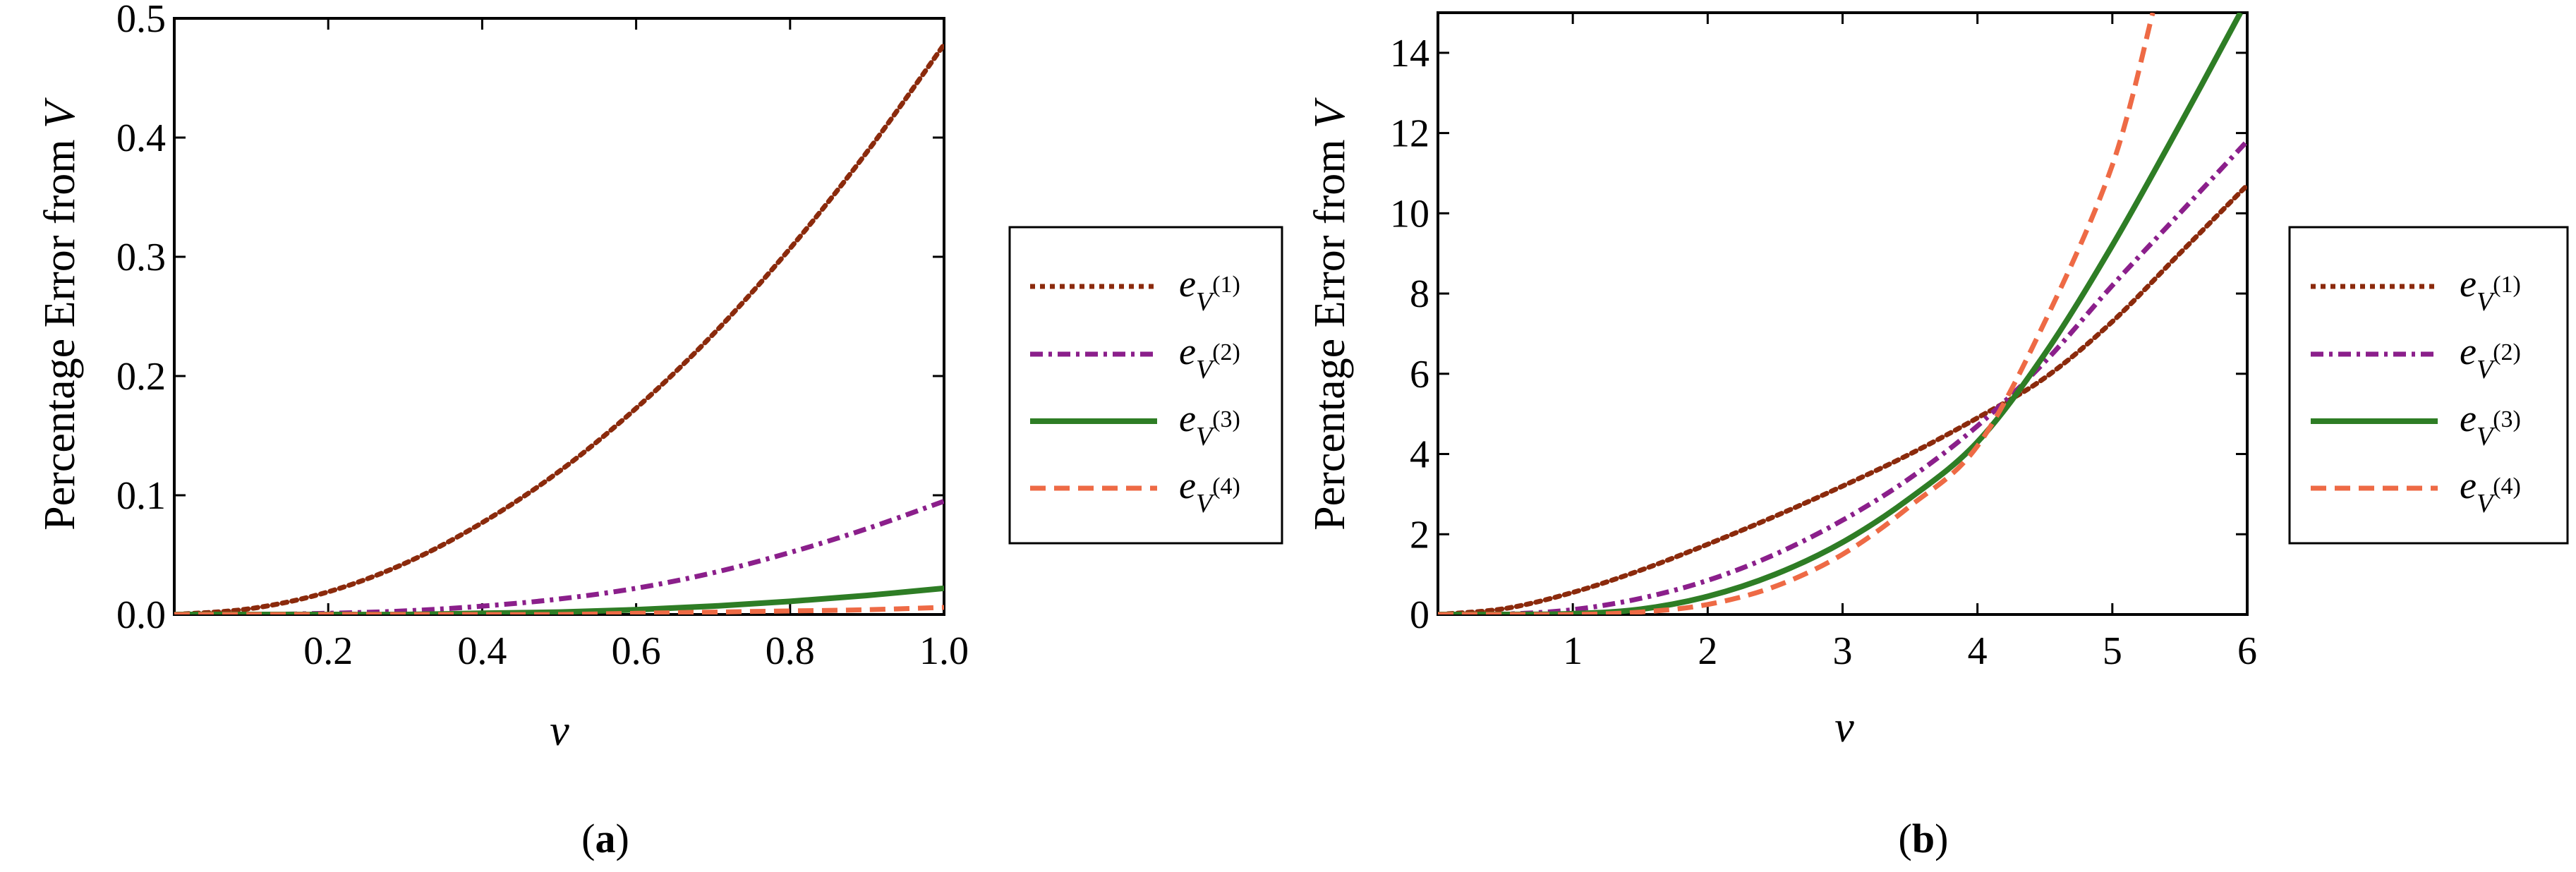  What do you see at coordinates (1420, 535) in the screenshot?
I see `y-tick-label: 2` at bounding box center [1420, 535].